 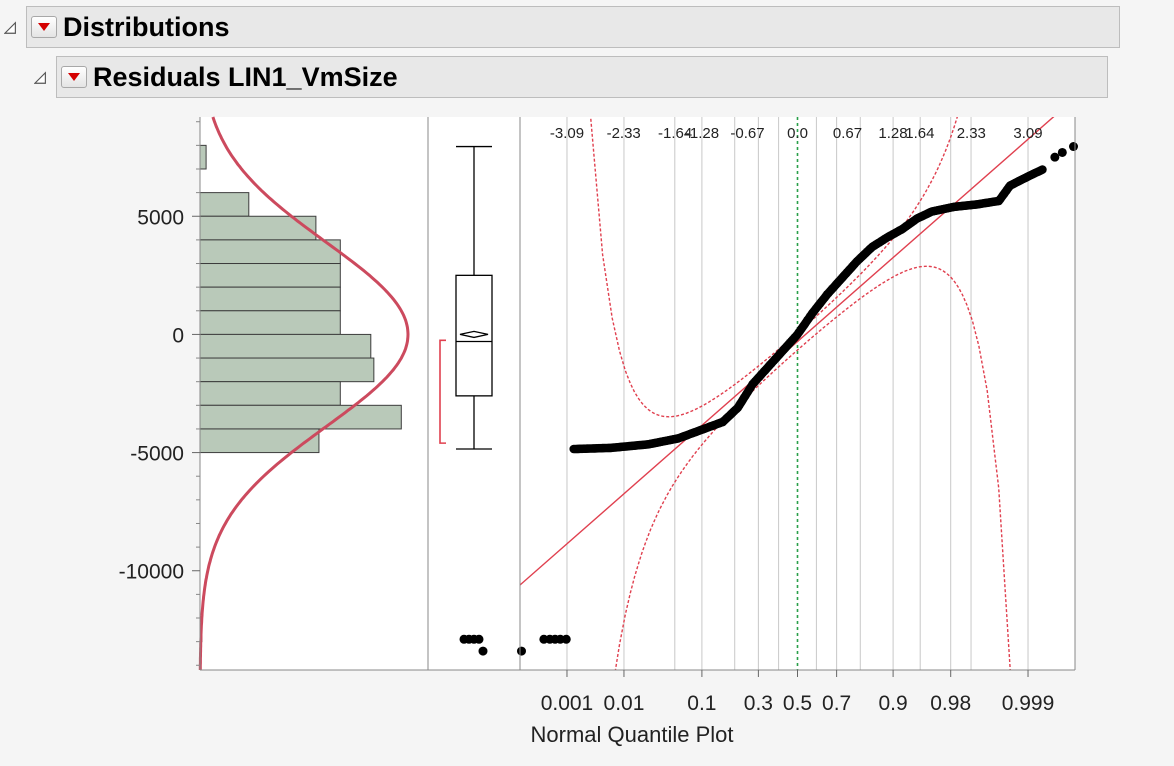 I want to click on bottom-tick-label: 0.1, so click(x=701, y=703).